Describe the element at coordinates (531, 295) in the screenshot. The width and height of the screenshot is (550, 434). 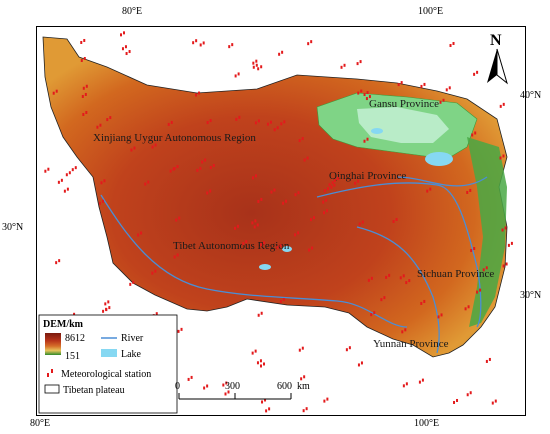
I see `right-tick-30n: 30°N` at that location.